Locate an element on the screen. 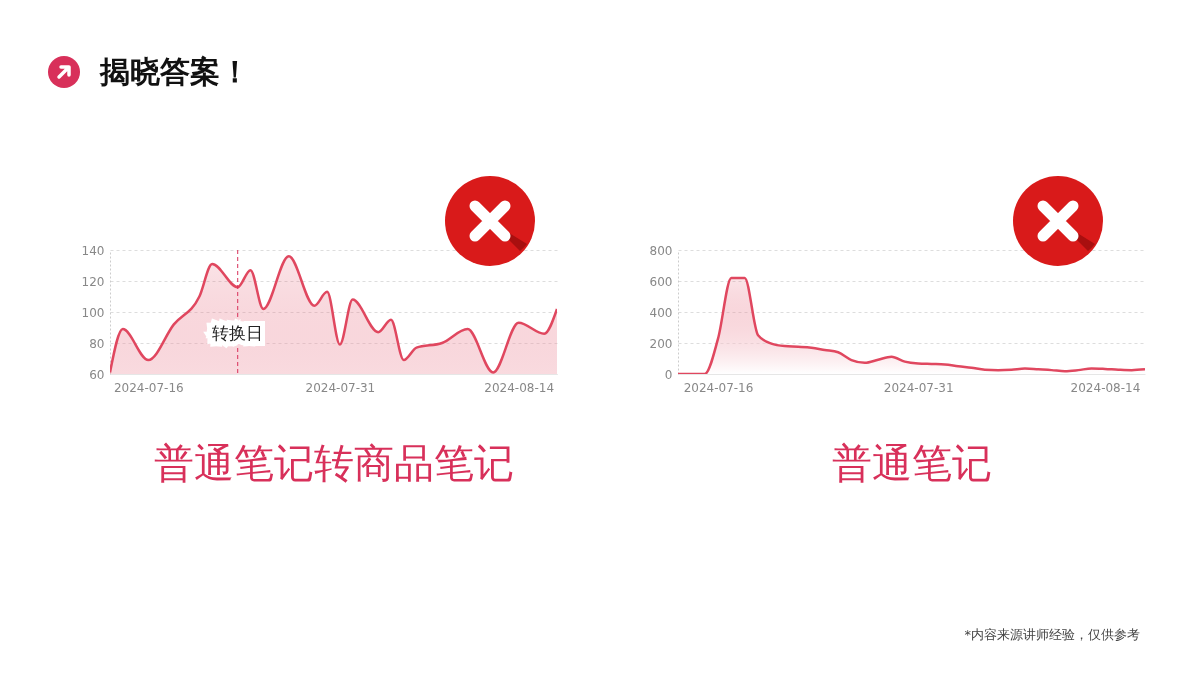 The width and height of the screenshot is (1200, 675). y-tick-label: 120 is located at coordinates (93, 281).